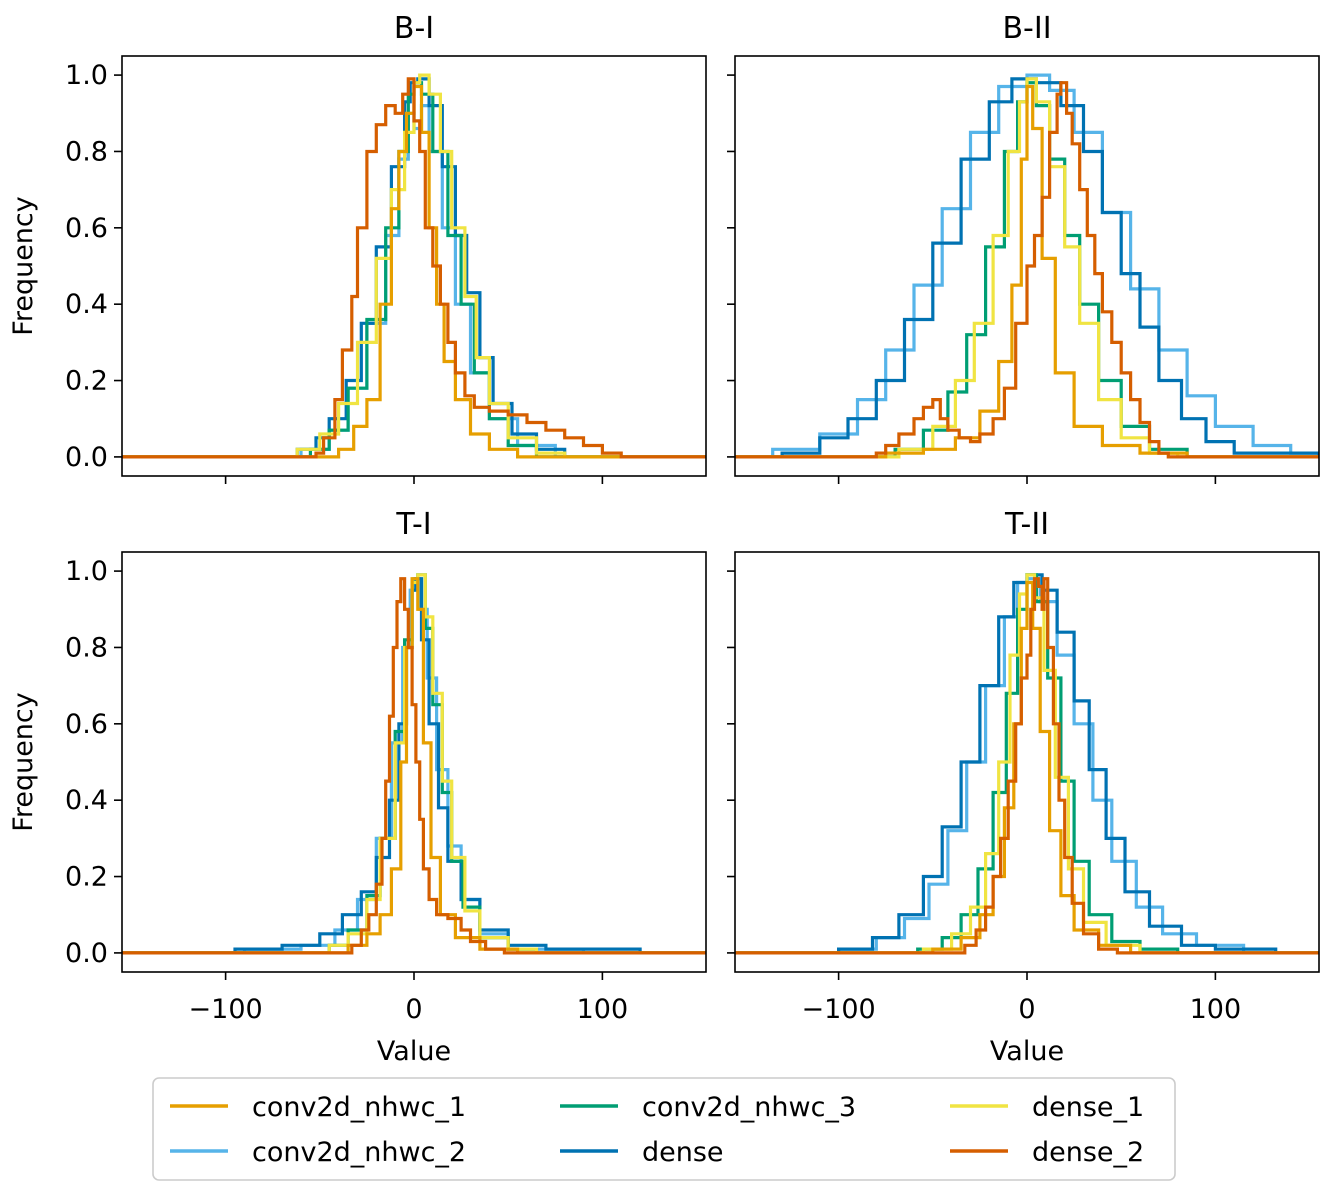 This screenshot has width=1329, height=1196. What do you see at coordinates (359, 1152) in the screenshot?
I see `legend-label: conv2d_nhwc_2` at bounding box center [359, 1152].